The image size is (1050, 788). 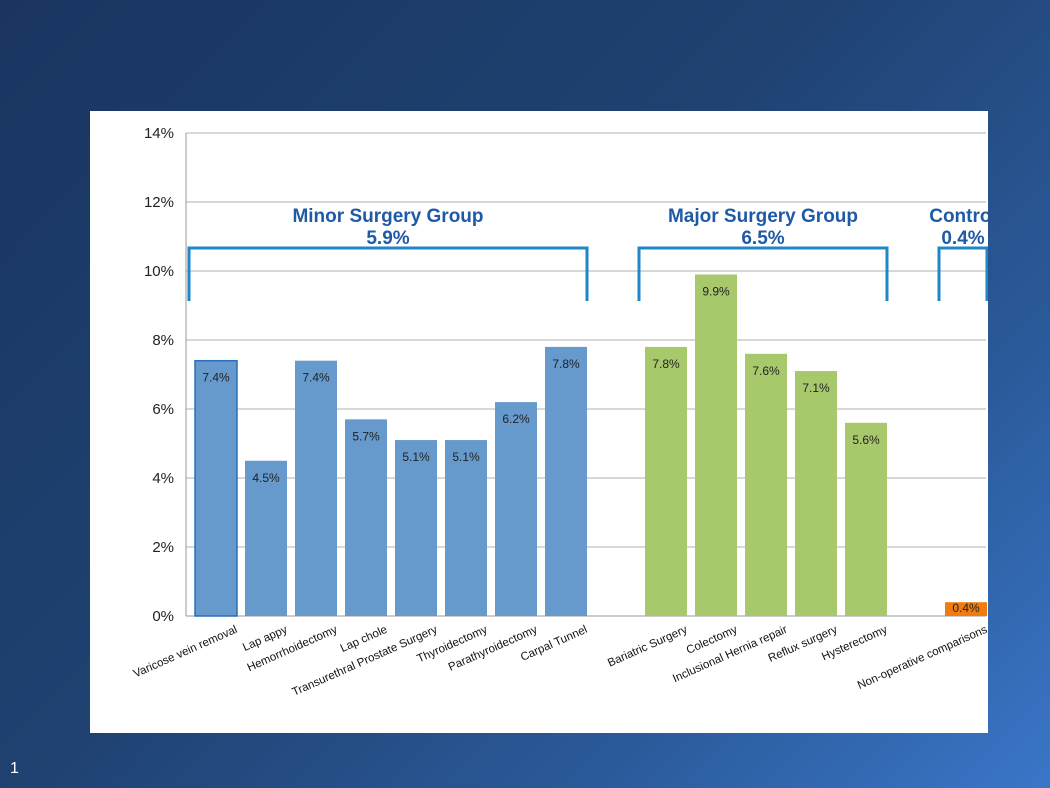 What do you see at coordinates (958, 216) in the screenshot?
I see `control-group-name: Control` at bounding box center [958, 216].